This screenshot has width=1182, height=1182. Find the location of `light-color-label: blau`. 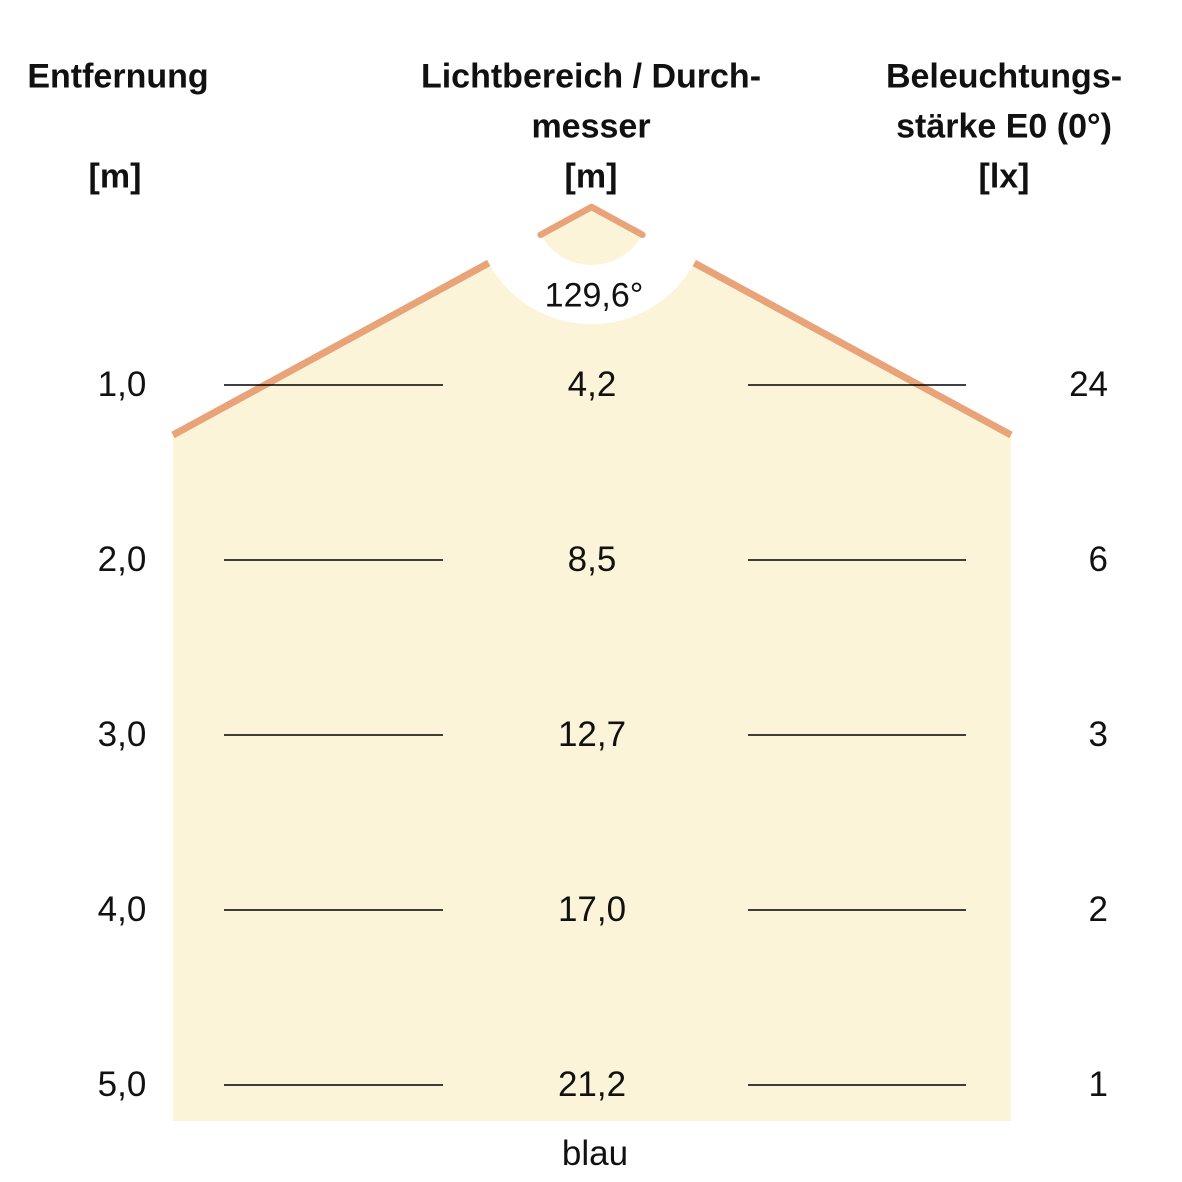

light-color-label: blau is located at coordinates (595, 1153).